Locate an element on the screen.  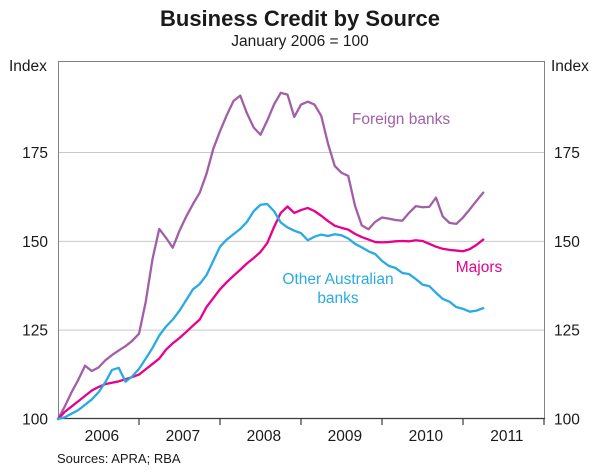
chart-subtitle: January 2006 = 100 is located at coordinates (300, 41).